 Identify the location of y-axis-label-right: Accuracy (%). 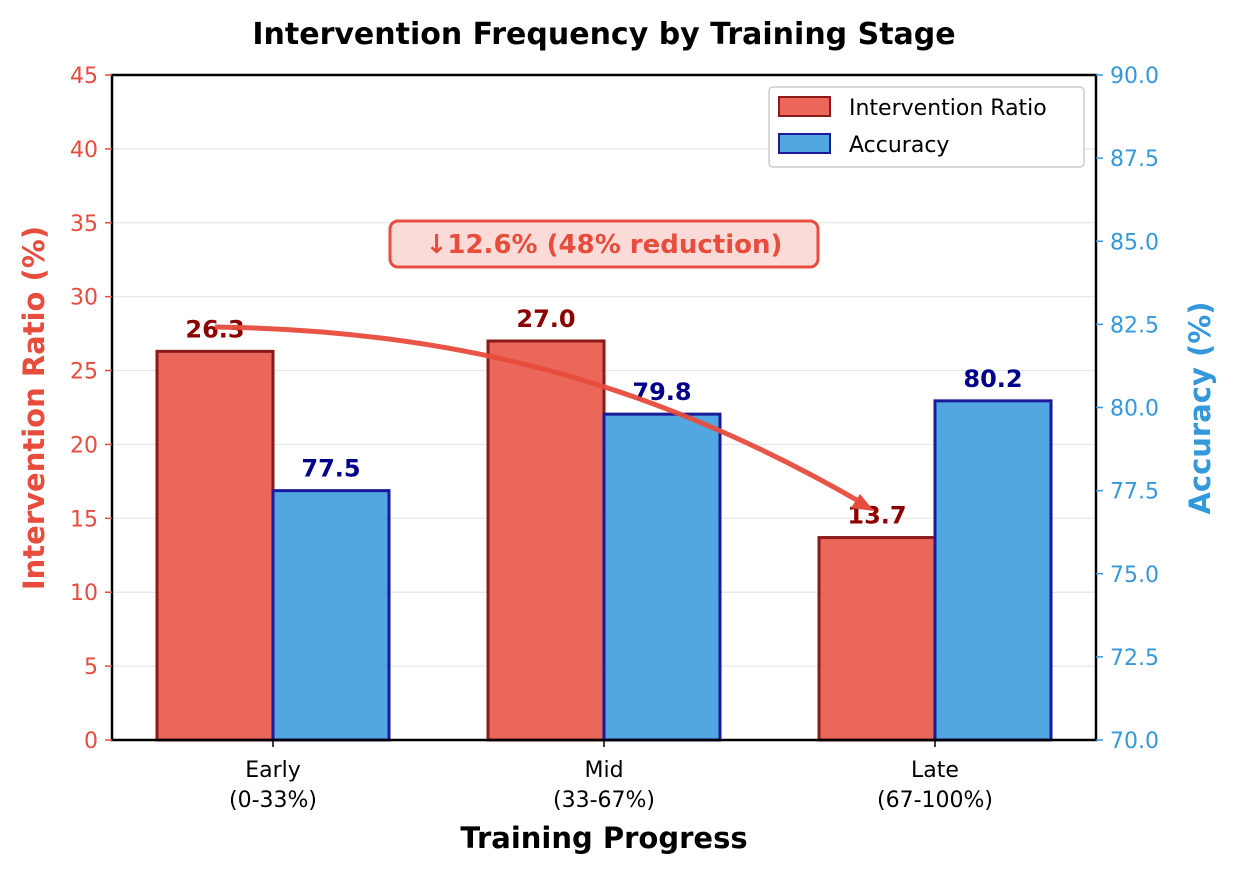
(1200, 407).